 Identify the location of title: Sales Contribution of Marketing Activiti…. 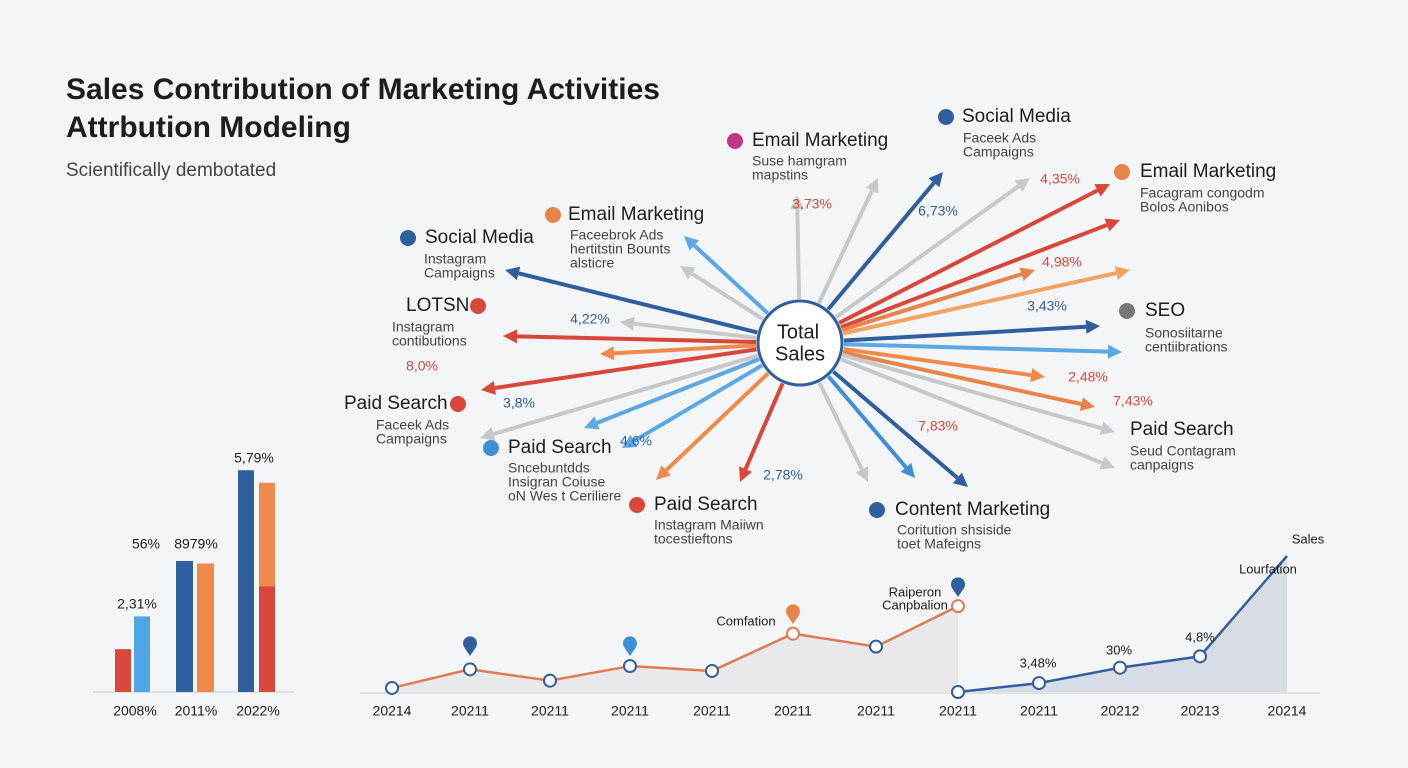
(363, 89).